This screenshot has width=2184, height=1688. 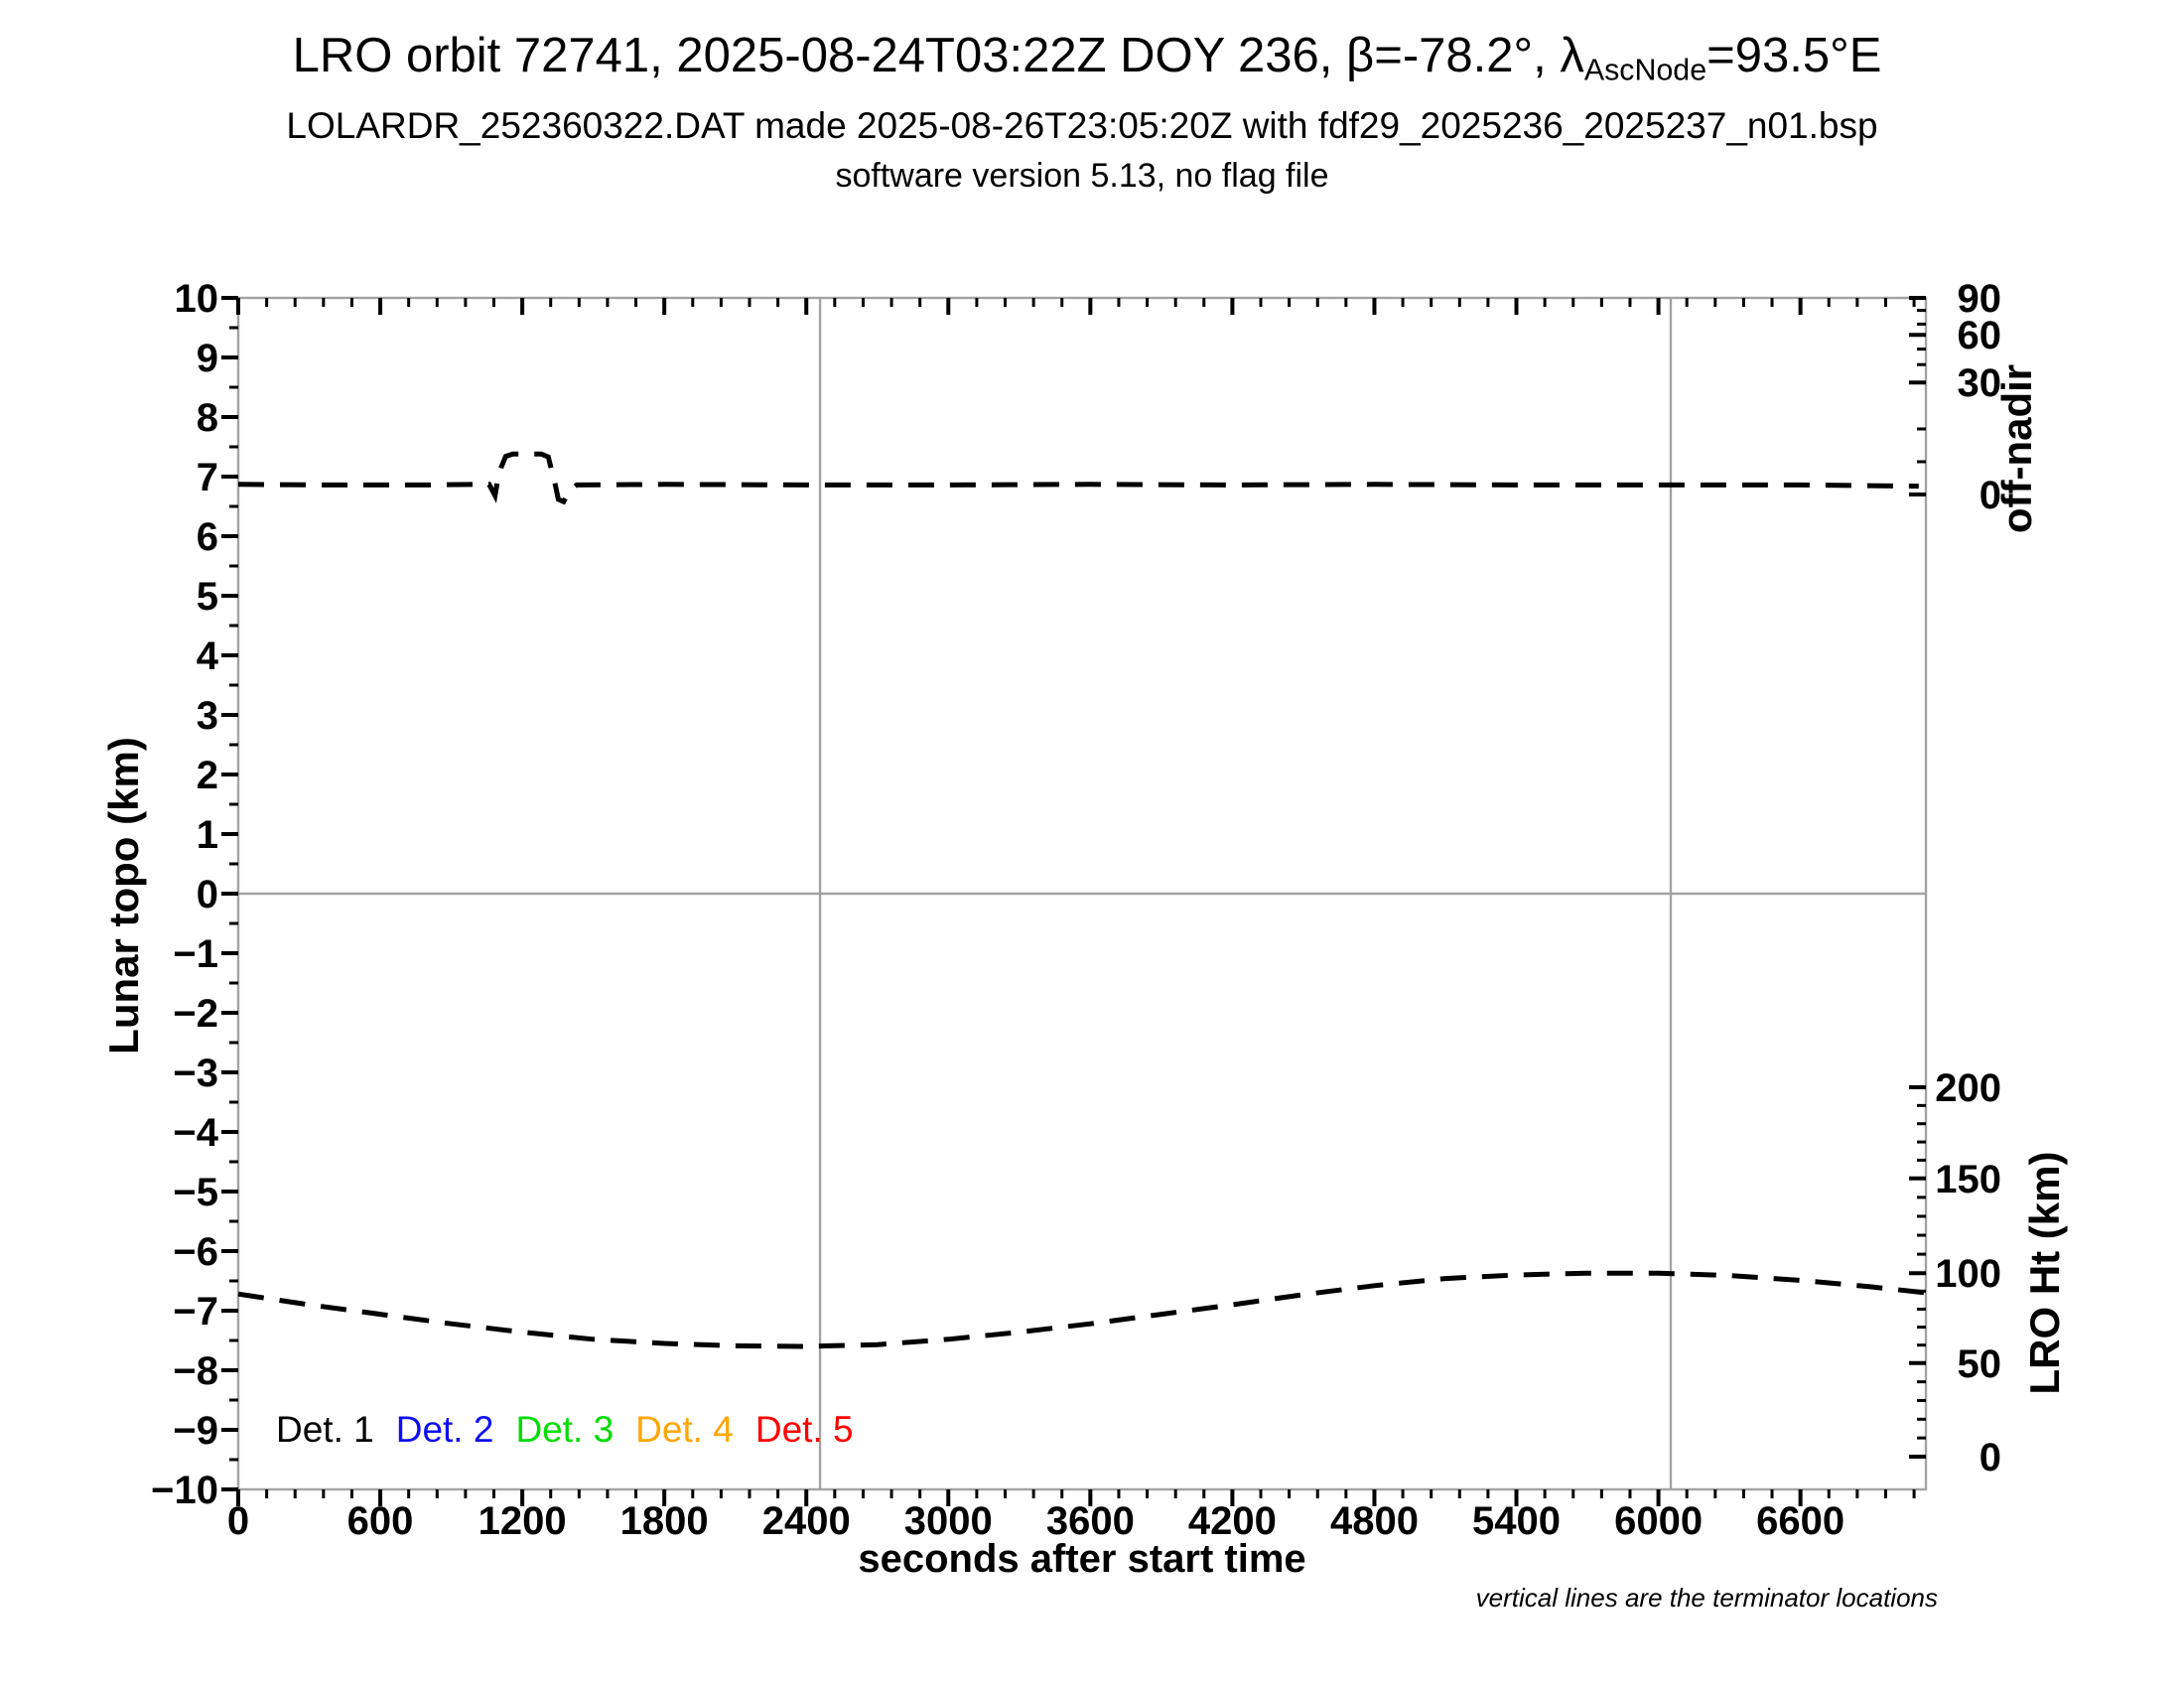 What do you see at coordinates (1980, 299) in the screenshot?
I see `offnadir-tick-label: 90` at bounding box center [1980, 299].